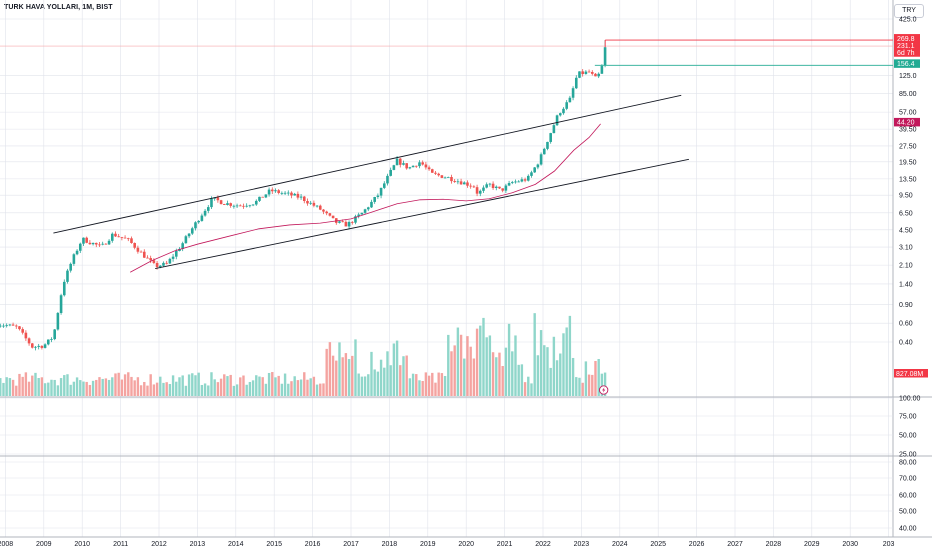  Describe the element at coordinates (906, 64) in the screenshot. I see `price-tag-label: 156.4` at that location.